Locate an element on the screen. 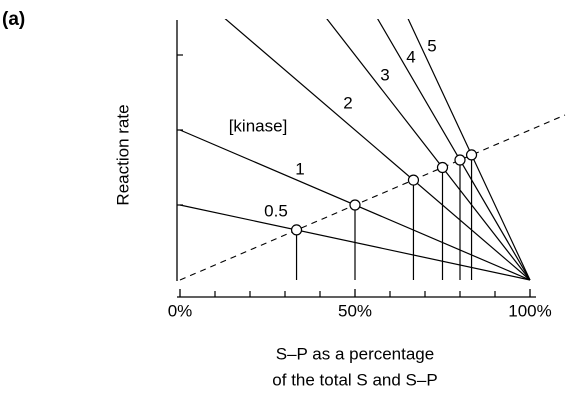 The height and width of the screenshot is (397, 569). series-label: 4 is located at coordinates (410, 56).